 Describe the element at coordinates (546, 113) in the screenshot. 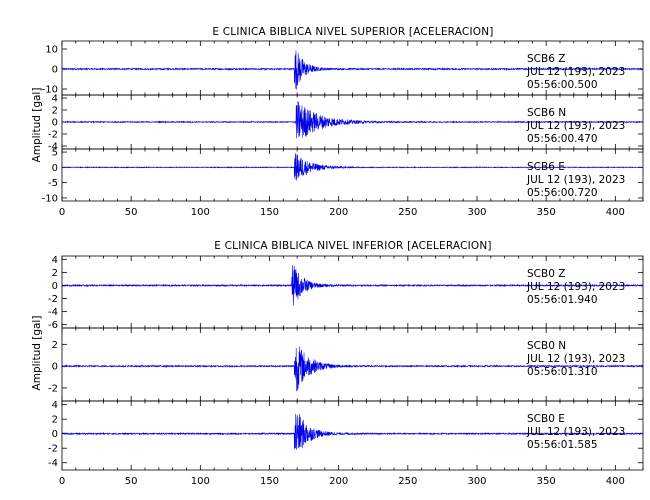

I see `station-component-label: SCB6 N` at that location.